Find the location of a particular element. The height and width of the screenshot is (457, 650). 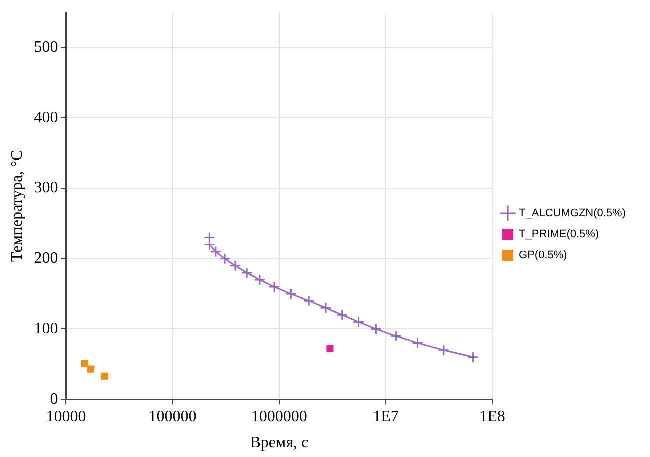

x-tick-label: 1E8 is located at coordinates (493, 417).